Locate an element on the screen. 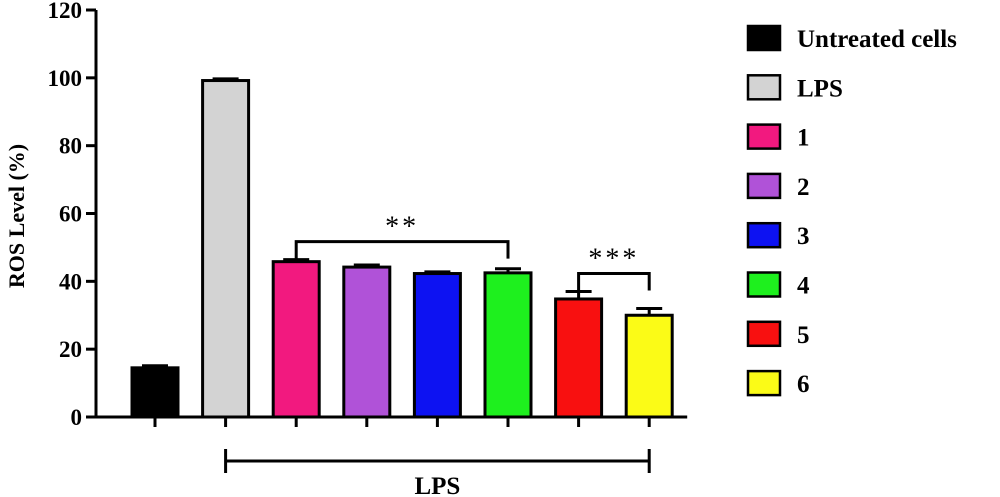 Image resolution: width=1000 pixels, height=497 pixels. legend-label: 1 is located at coordinates (803, 138).